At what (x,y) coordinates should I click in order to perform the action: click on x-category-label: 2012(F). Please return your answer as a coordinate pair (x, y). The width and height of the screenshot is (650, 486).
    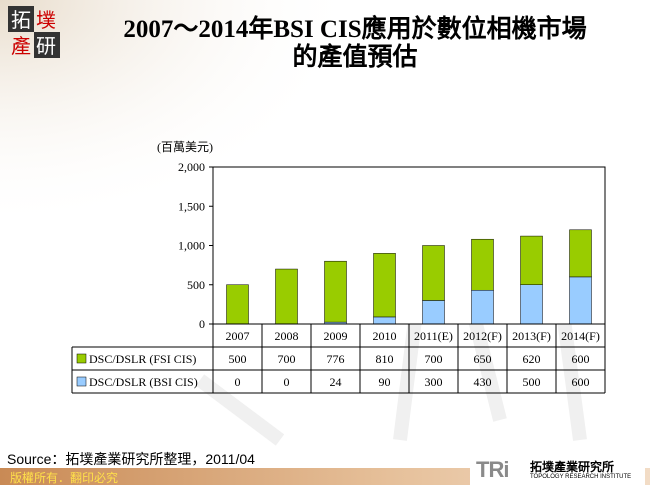
    Looking at the image, I should click on (482, 336).